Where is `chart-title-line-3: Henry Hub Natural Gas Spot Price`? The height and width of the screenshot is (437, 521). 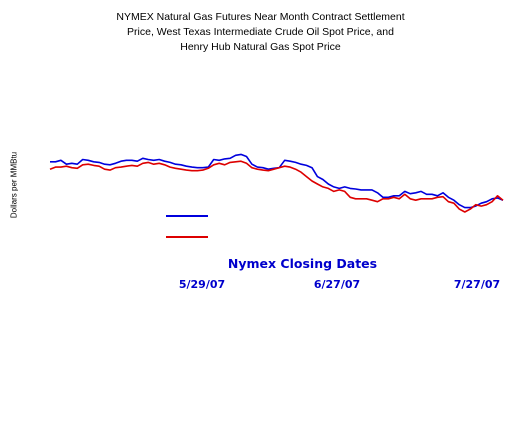
chart-title-line-3: Henry Hub Natural Gas Spot Price is located at coordinates (260, 47).